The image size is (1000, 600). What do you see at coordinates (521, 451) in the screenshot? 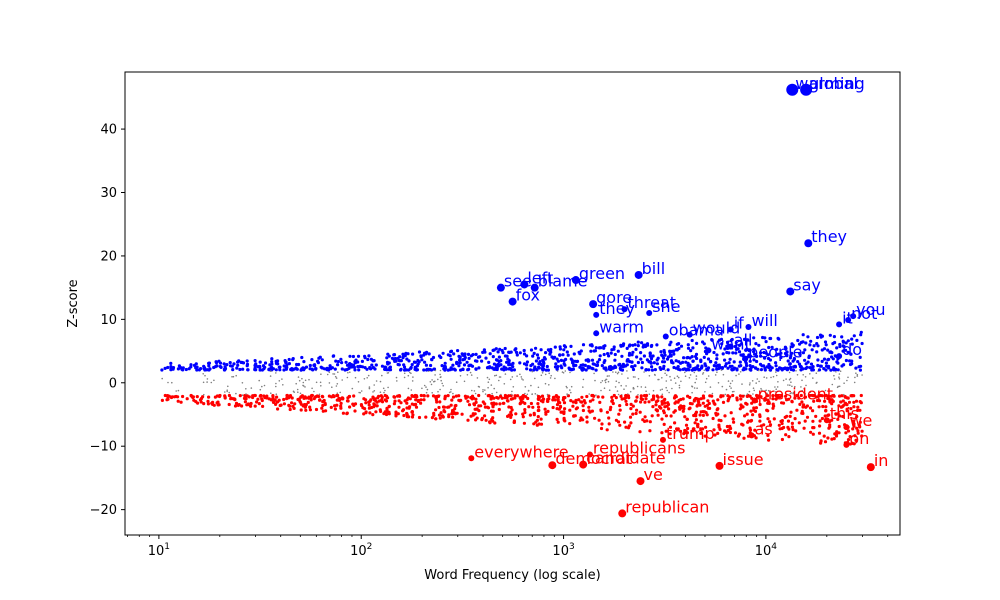
I see `point-label: everywhere` at bounding box center [521, 451].